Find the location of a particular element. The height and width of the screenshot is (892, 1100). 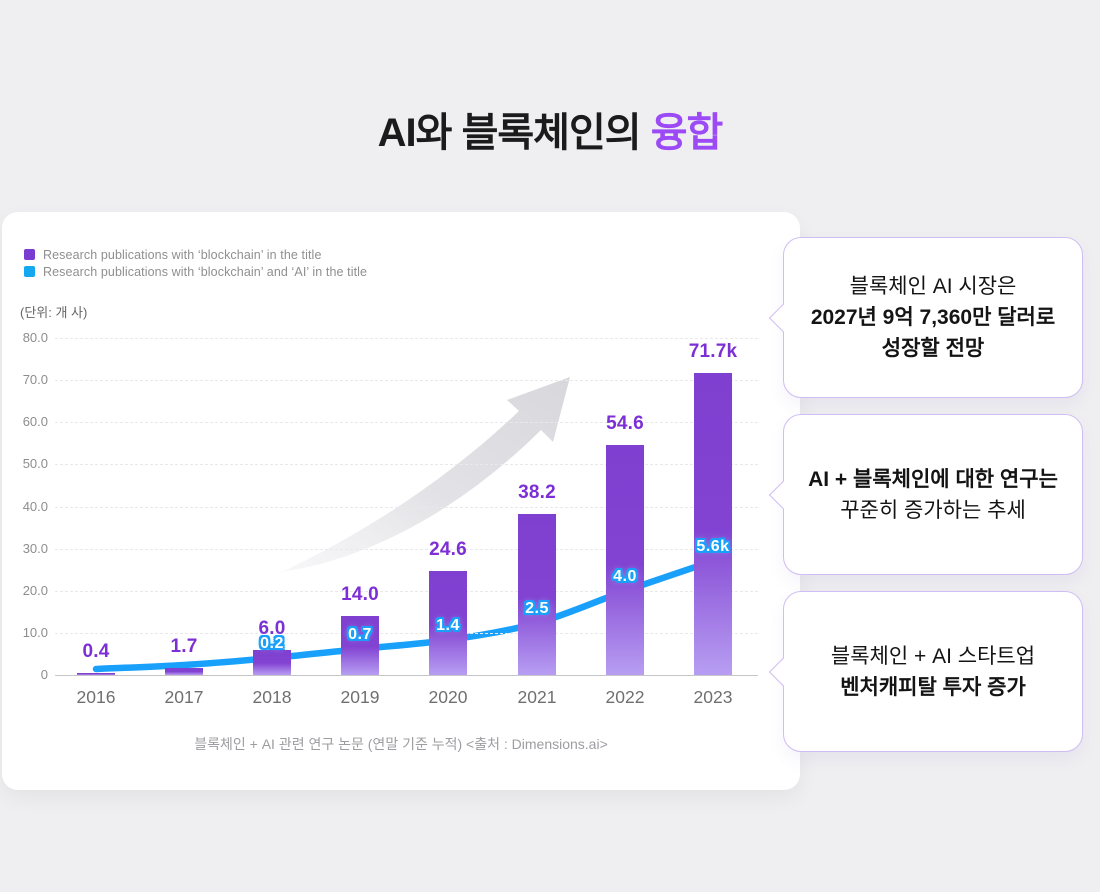

y-axis-tick: 50.0 is located at coordinates (35, 464).